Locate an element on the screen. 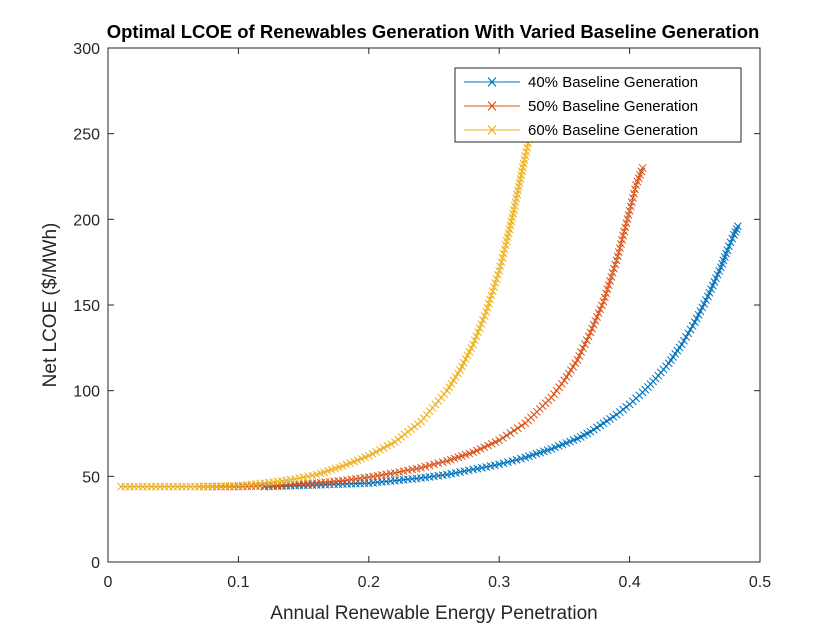 The width and height of the screenshot is (840, 630). y-tick-label: 150 is located at coordinates (86, 306).